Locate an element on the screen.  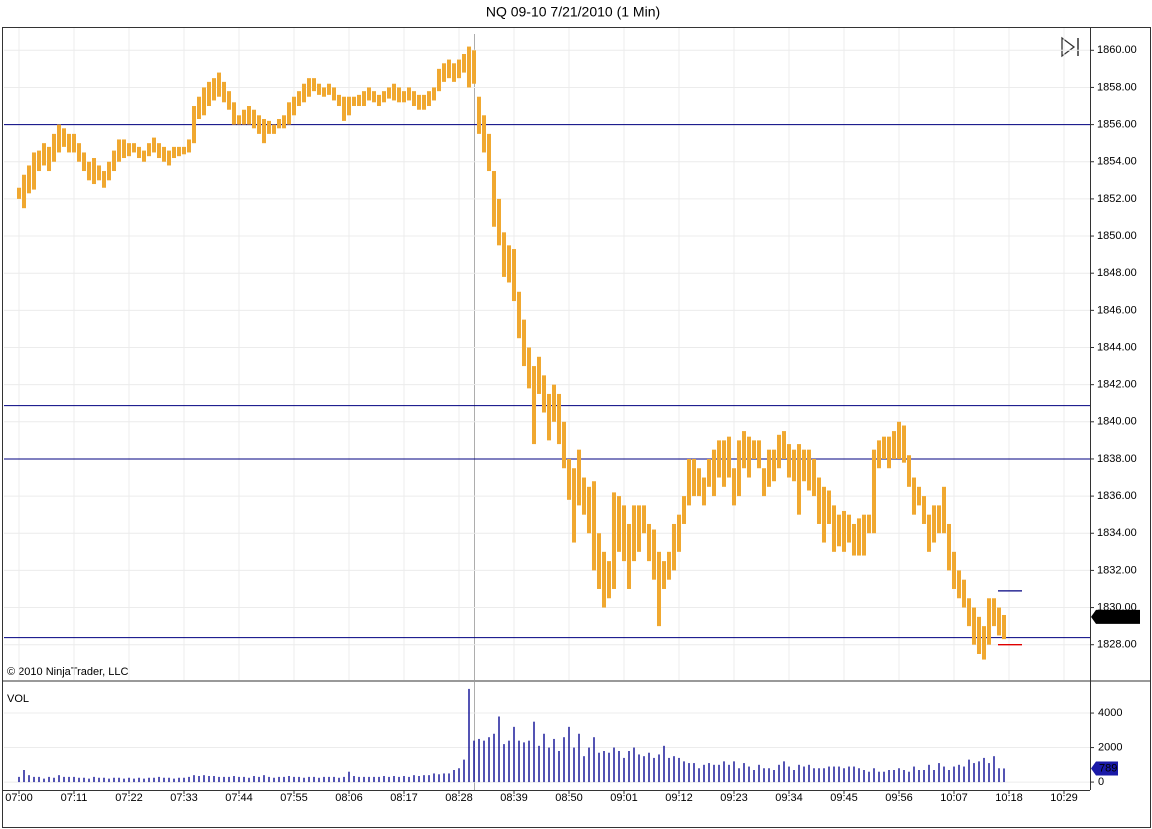
x-tick-label: 07:00 is located at coordinates (19, 798).